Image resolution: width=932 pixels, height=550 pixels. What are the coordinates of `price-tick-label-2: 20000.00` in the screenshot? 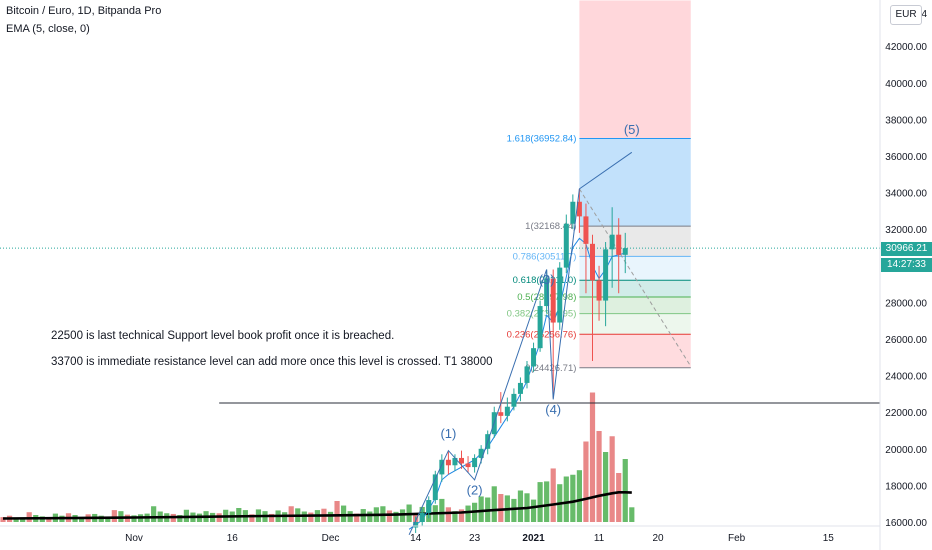 It's located at (906, 450).